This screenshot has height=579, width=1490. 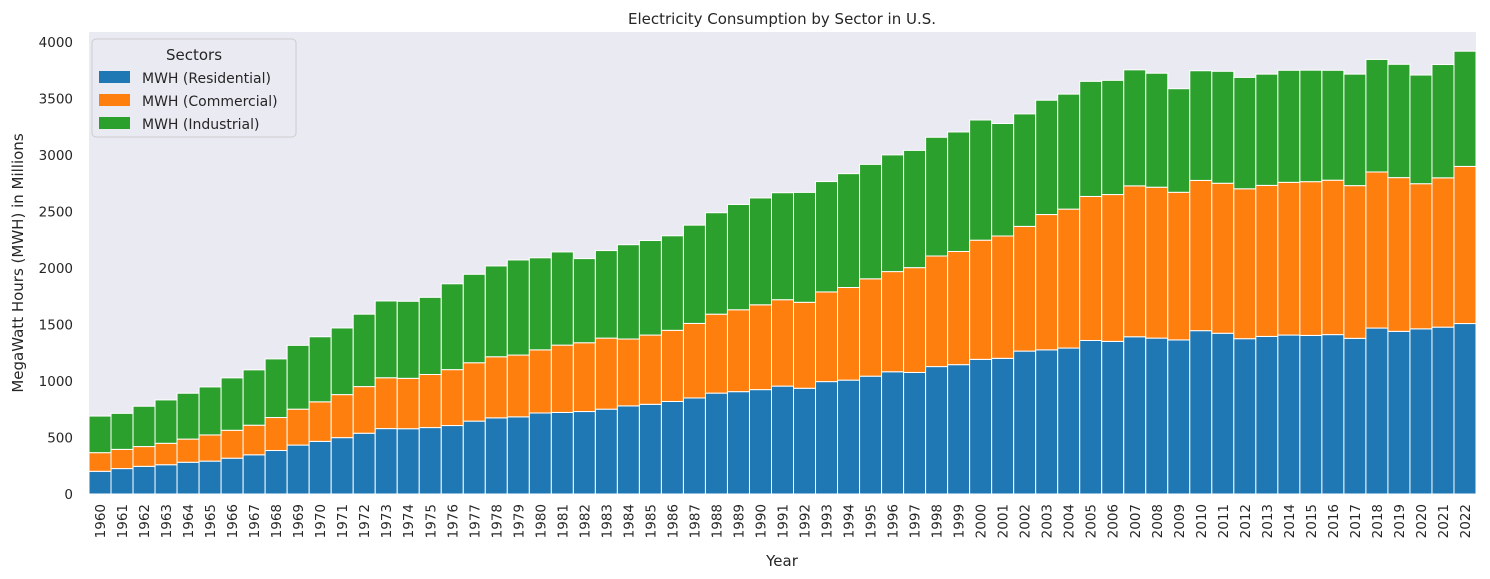 I want to click on x-tick-label: 1978, so click(x=497, y=521).